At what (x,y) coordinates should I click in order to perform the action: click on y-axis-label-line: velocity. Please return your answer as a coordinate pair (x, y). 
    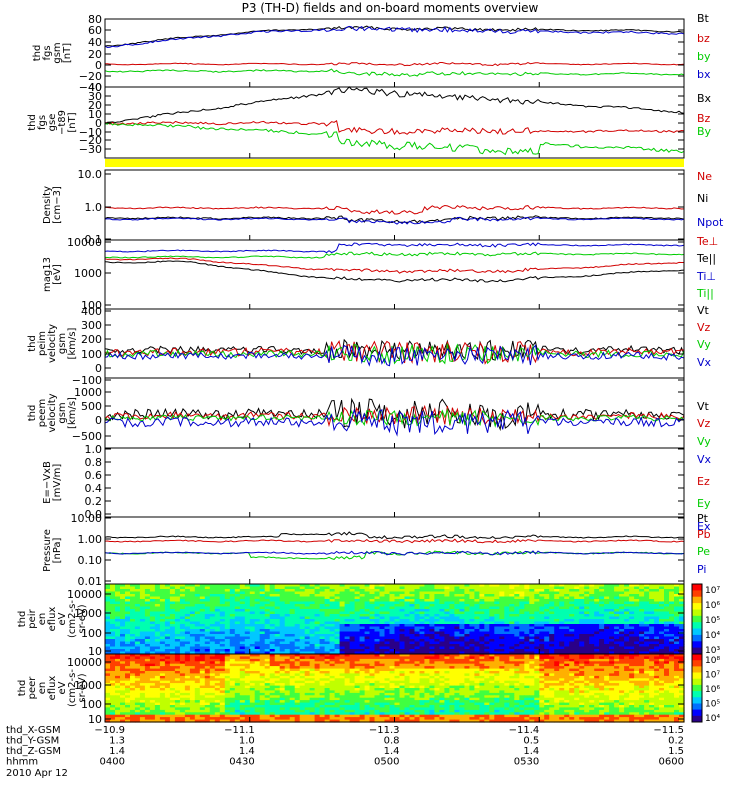
    Looking at the image, I should click on (52, 412).